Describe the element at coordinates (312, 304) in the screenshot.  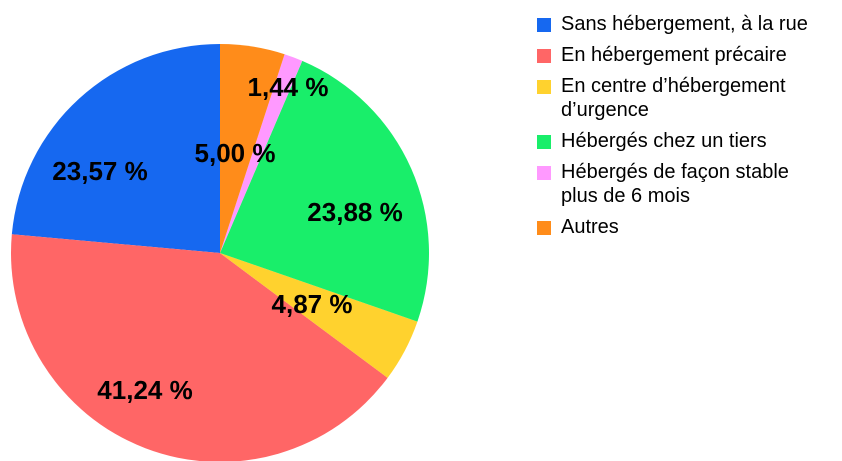
I see `value-label: 4,87 %` at that location.